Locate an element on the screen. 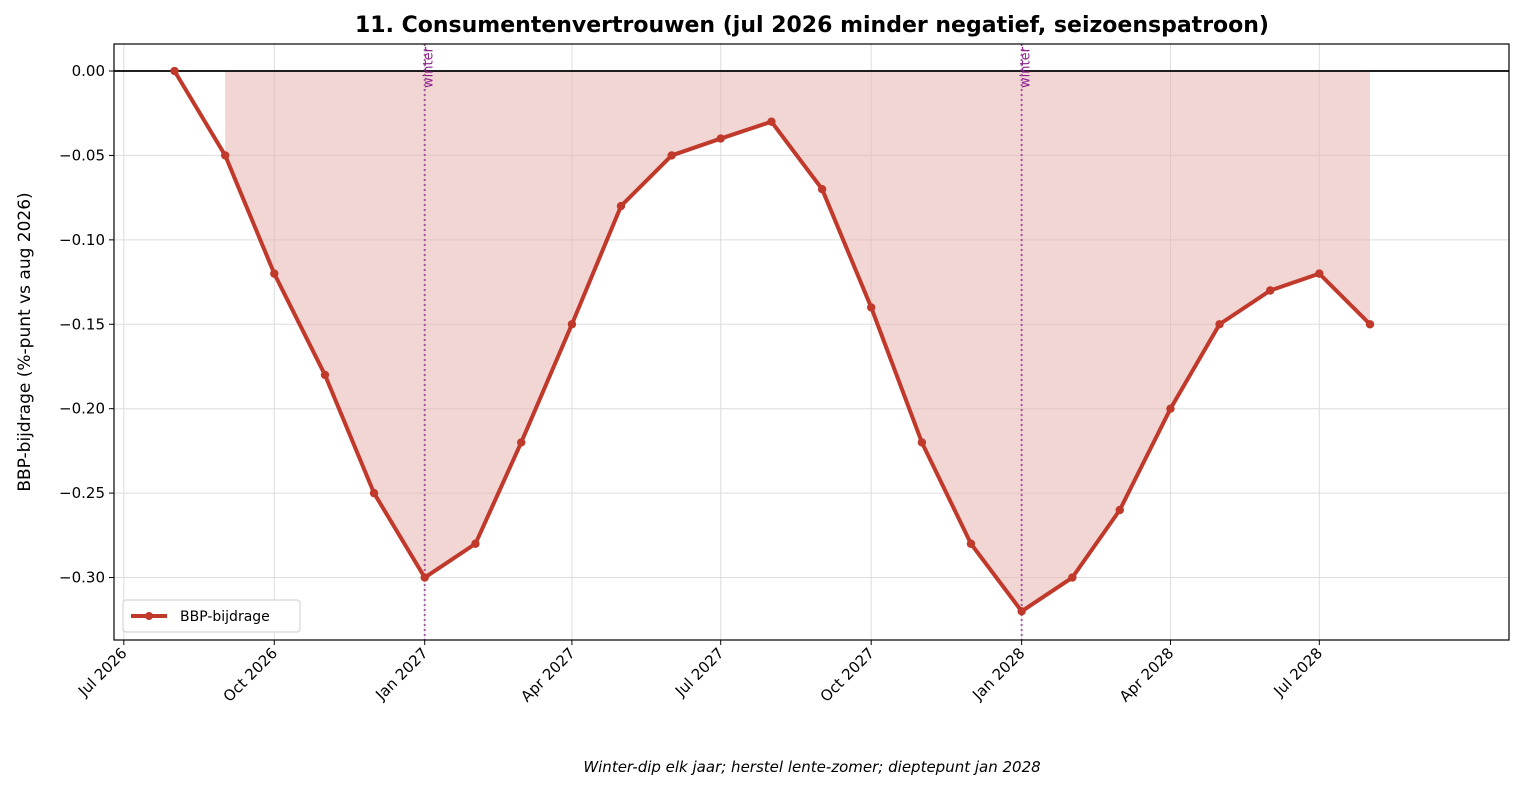 This screenshot has width=1523, height=791. y-tick-label: 0.00 is located at coordinates (88, 71).